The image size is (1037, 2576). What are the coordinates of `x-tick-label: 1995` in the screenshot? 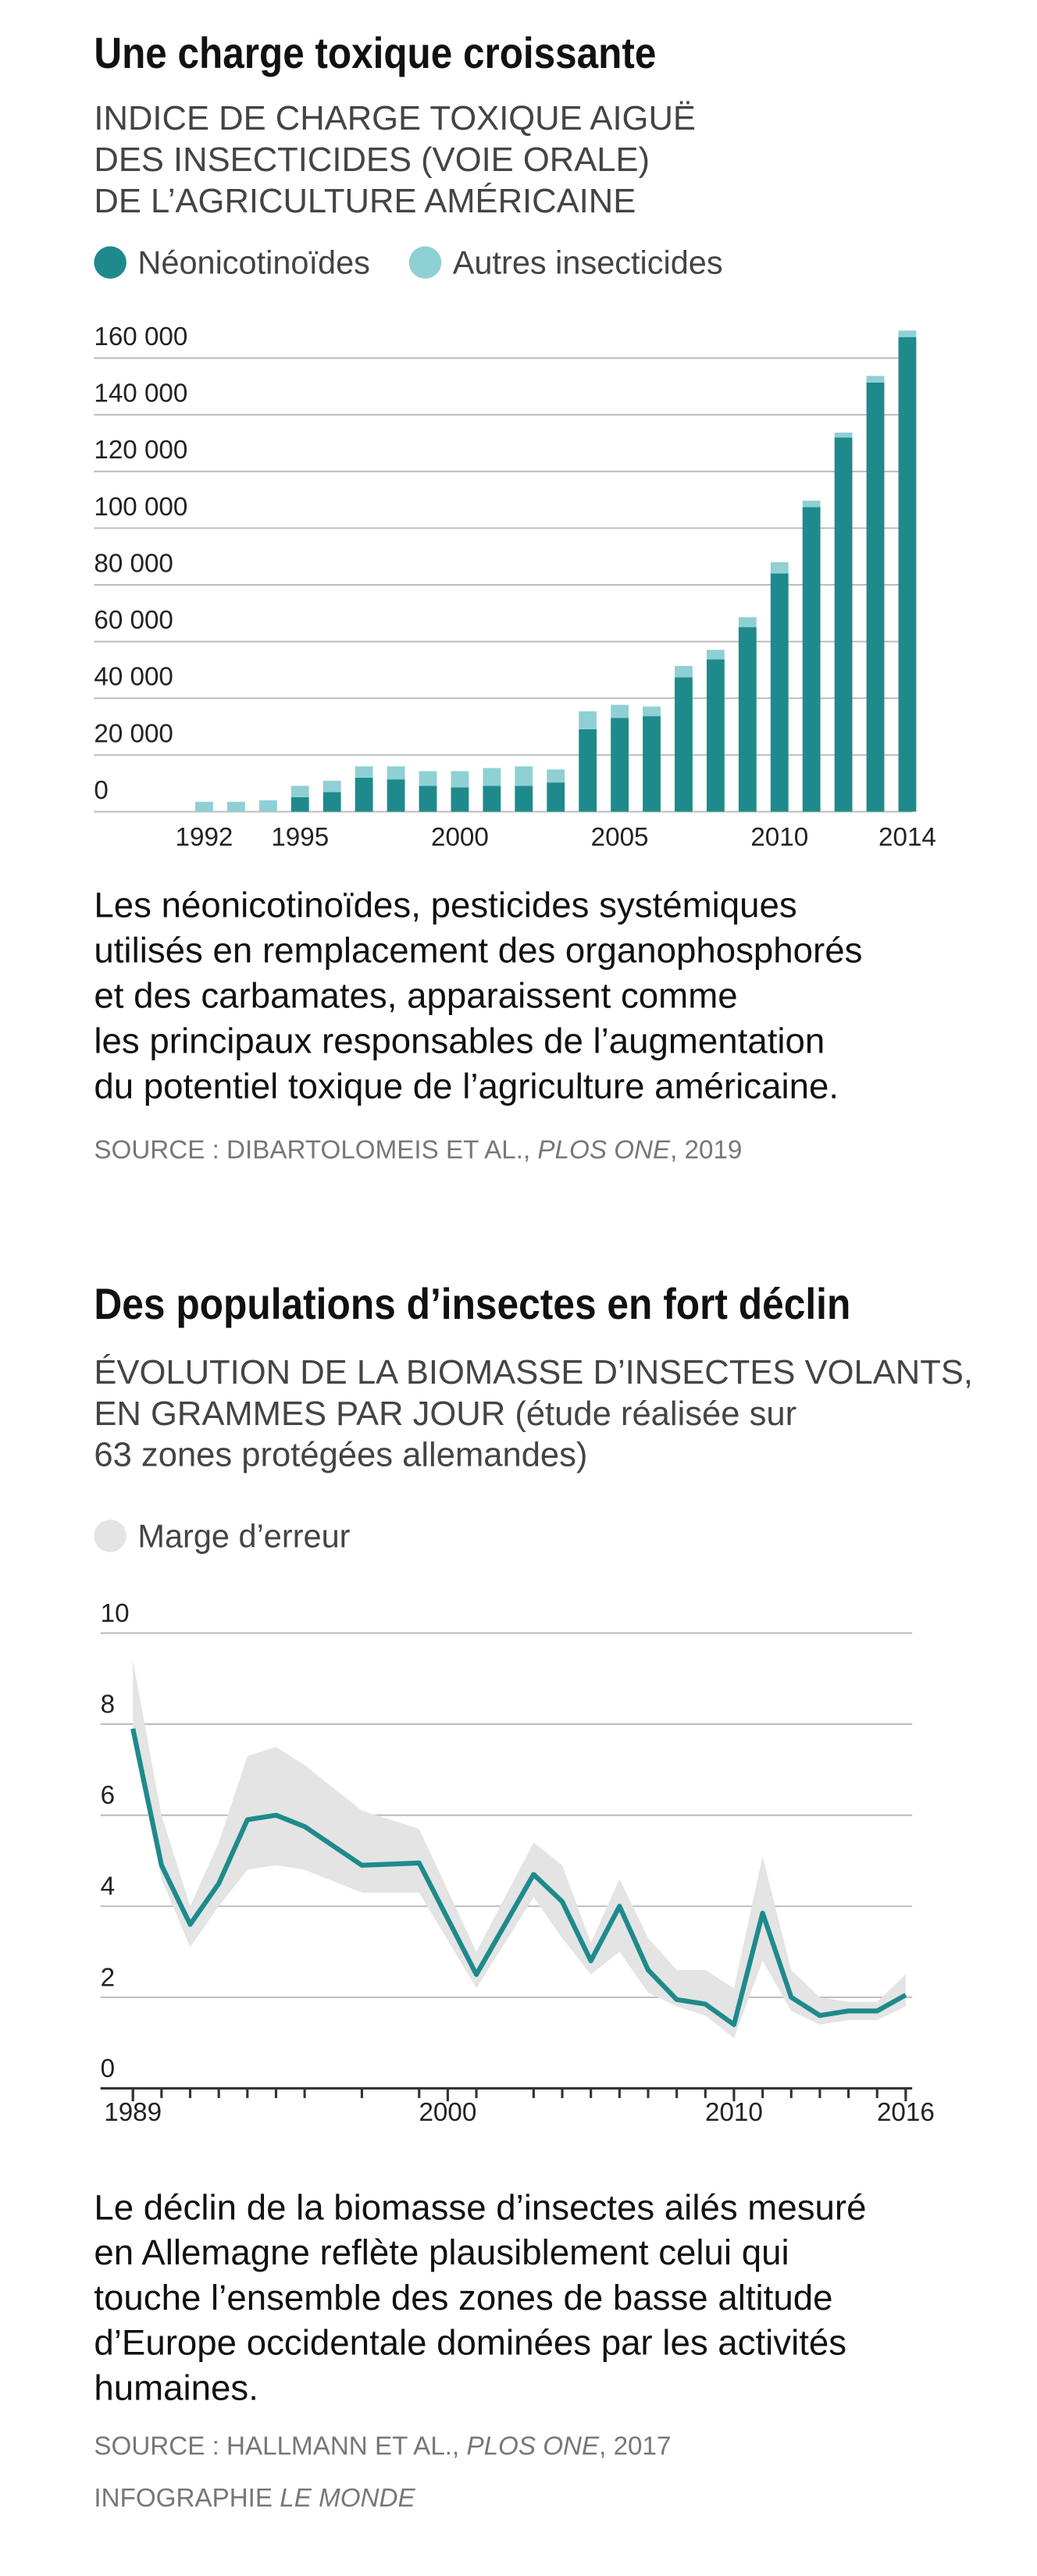 It's located at (300, 838).